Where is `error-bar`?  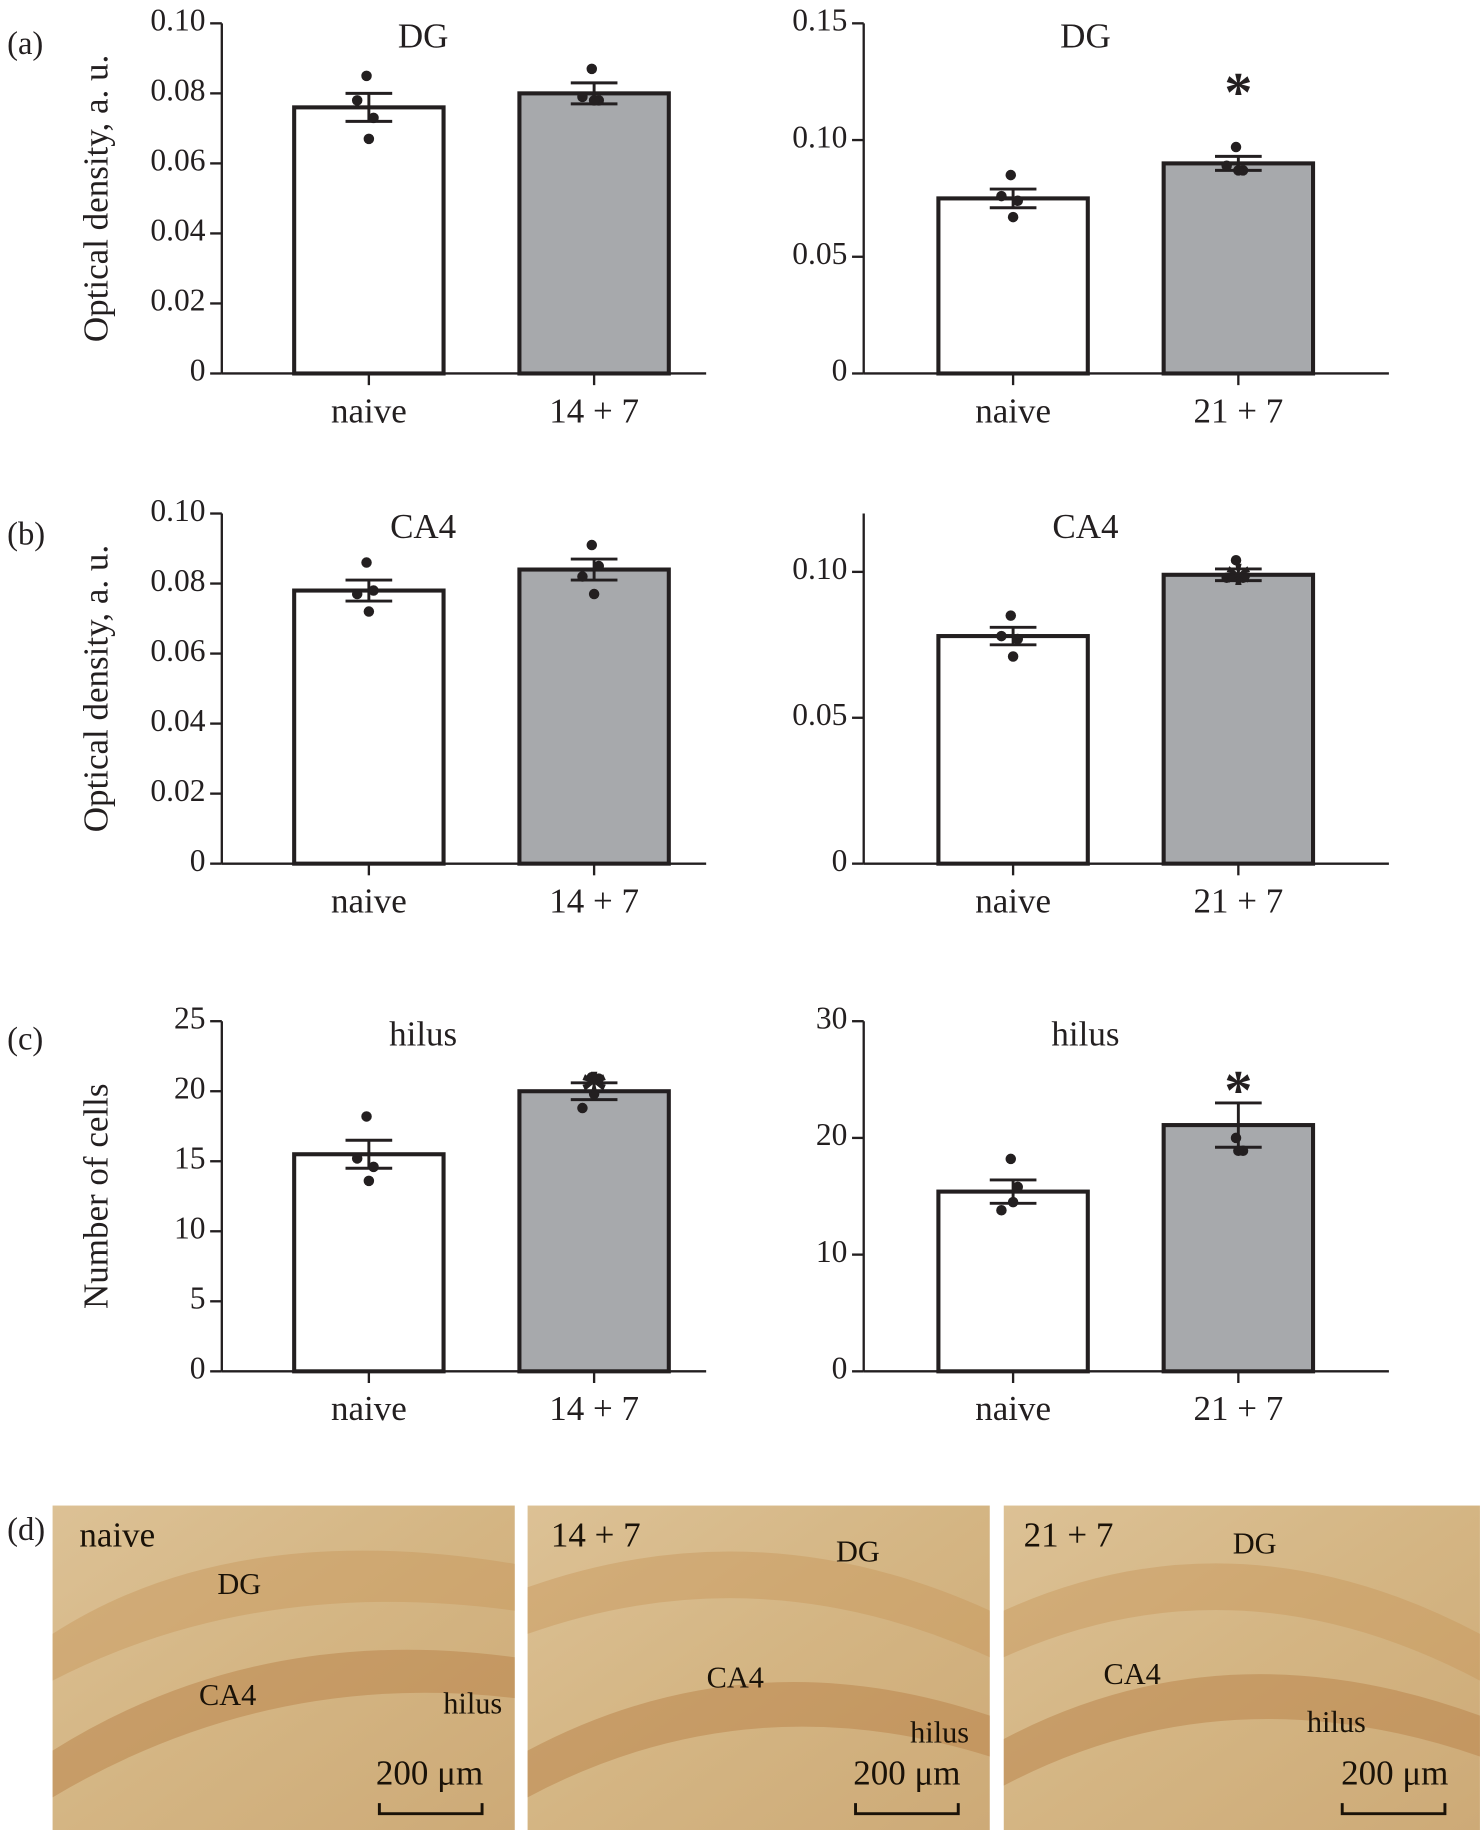 error-bar is located at coordinates (1013, 636).